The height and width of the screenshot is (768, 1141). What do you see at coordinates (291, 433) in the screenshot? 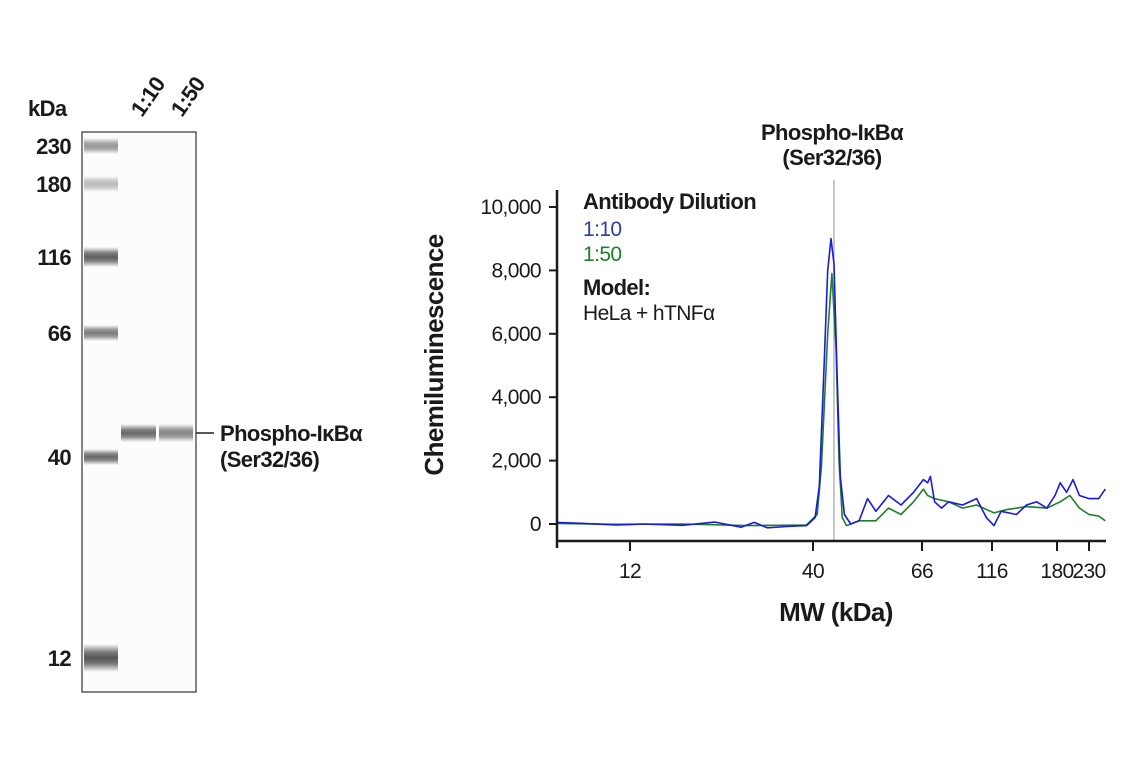
I see `band-label-line1: Phospho-IκBα` at bounding box center [291, 433].